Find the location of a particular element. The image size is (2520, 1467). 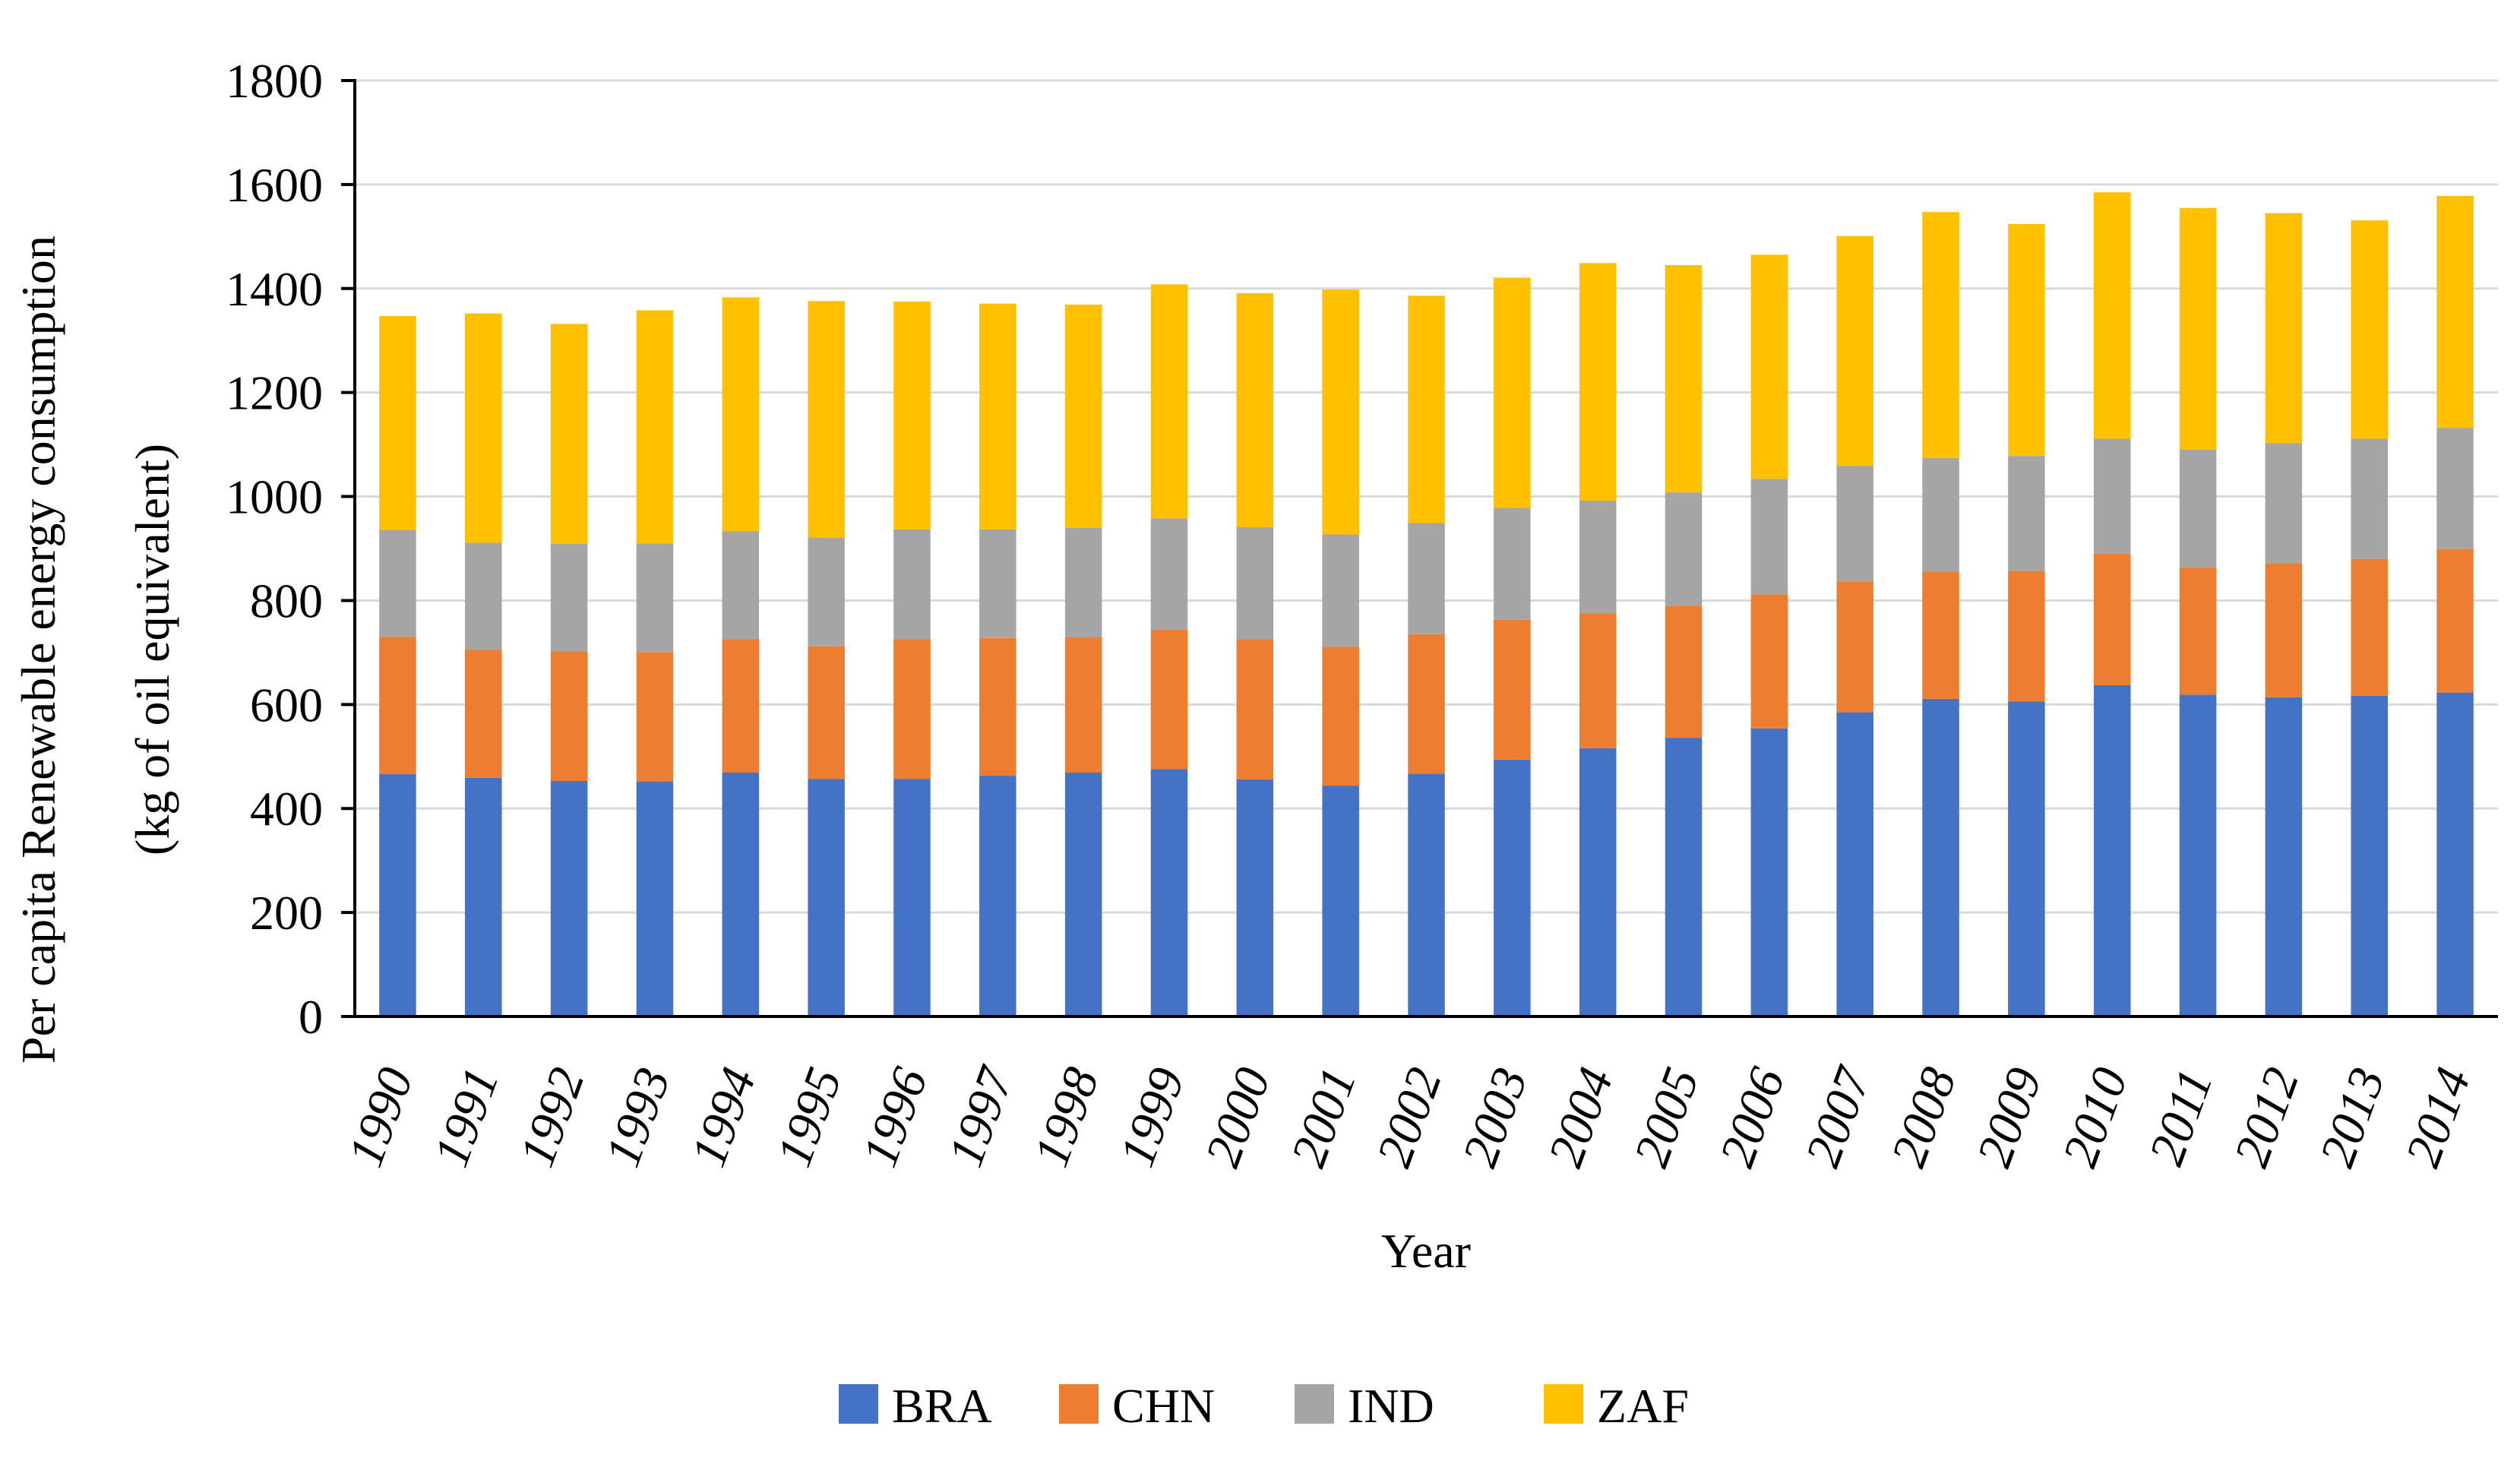

x-axis-title: Year is located at coordinates (1426, 1251).